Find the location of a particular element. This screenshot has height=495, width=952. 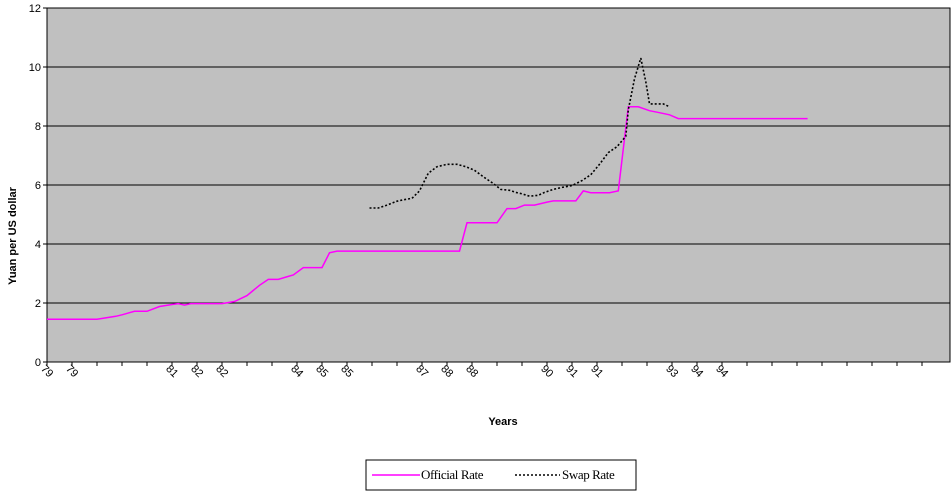

y-tick-label: 12 is located at coordinates (35, 9).